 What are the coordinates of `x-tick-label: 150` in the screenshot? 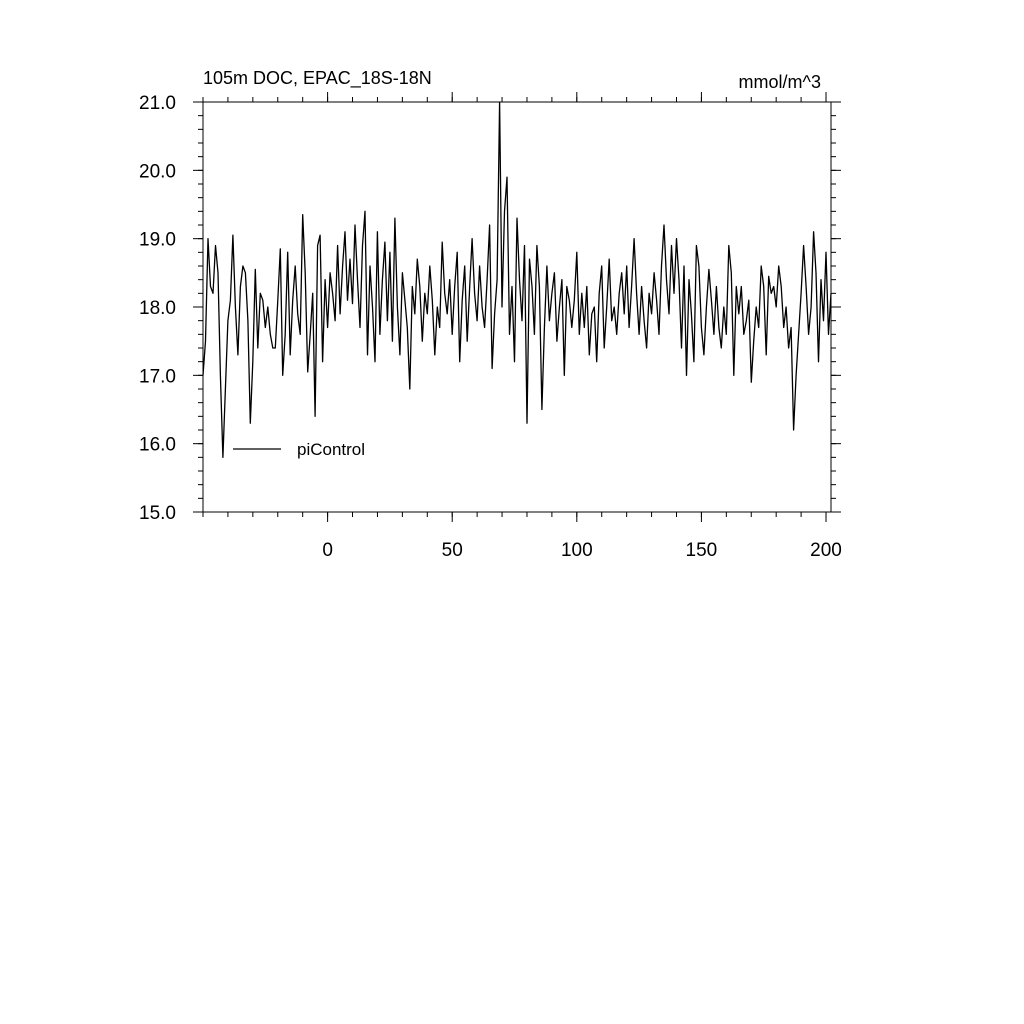 It's located at (702, 550).